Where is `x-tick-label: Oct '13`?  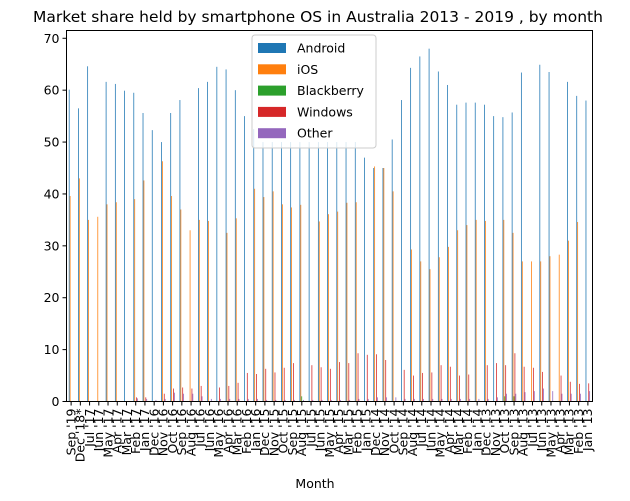 x-tick-label: Oct '13 is located at coordinates (504, 431).